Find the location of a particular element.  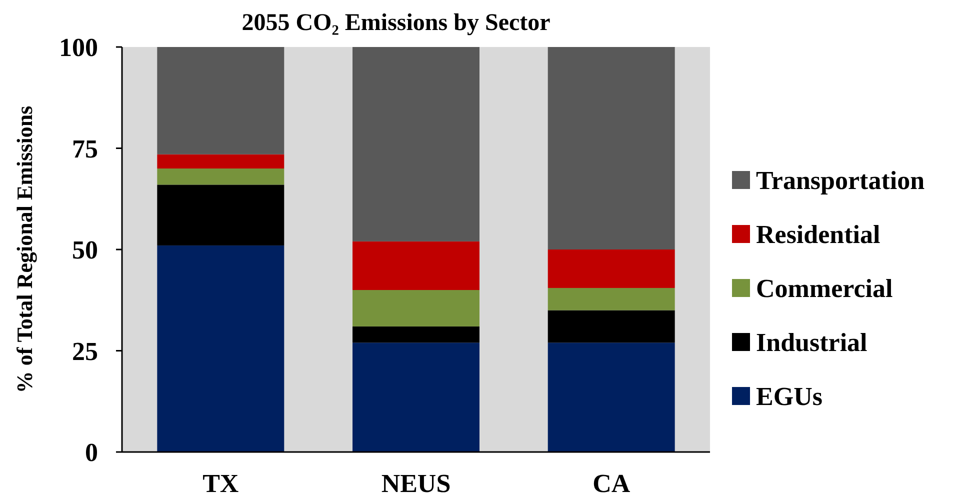

x-tick-label: CA is located at coordinates (611, 483).